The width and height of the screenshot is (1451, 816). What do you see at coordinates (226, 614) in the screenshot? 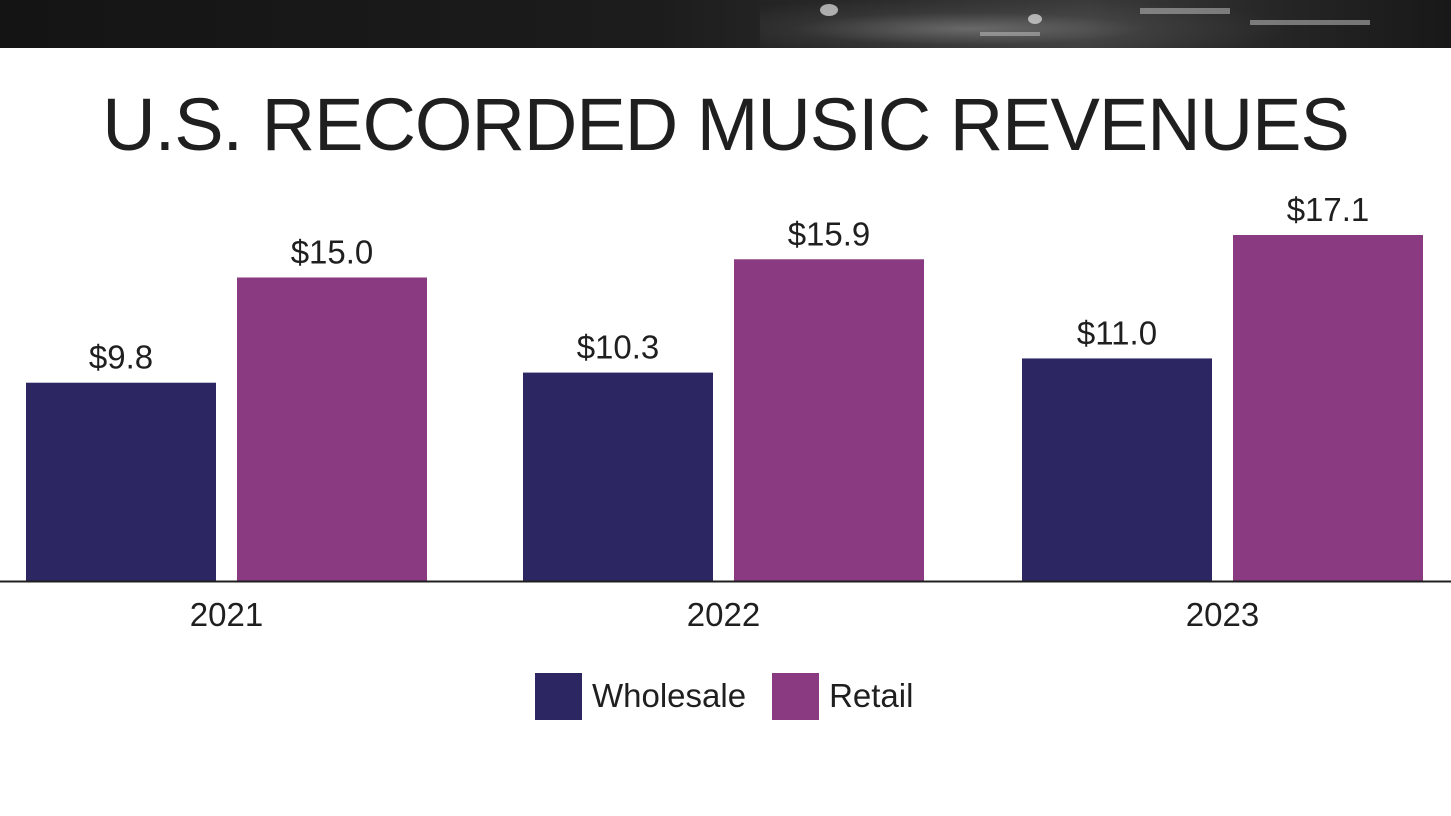
I see `x-tick-label-2021: 2021` at bounding box center [226, 614].